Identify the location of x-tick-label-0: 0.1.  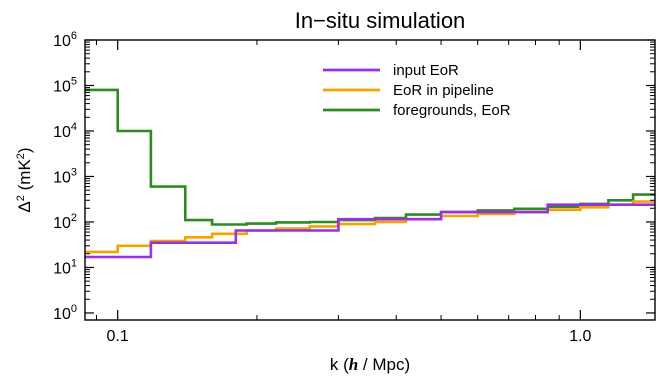
(118, 336).